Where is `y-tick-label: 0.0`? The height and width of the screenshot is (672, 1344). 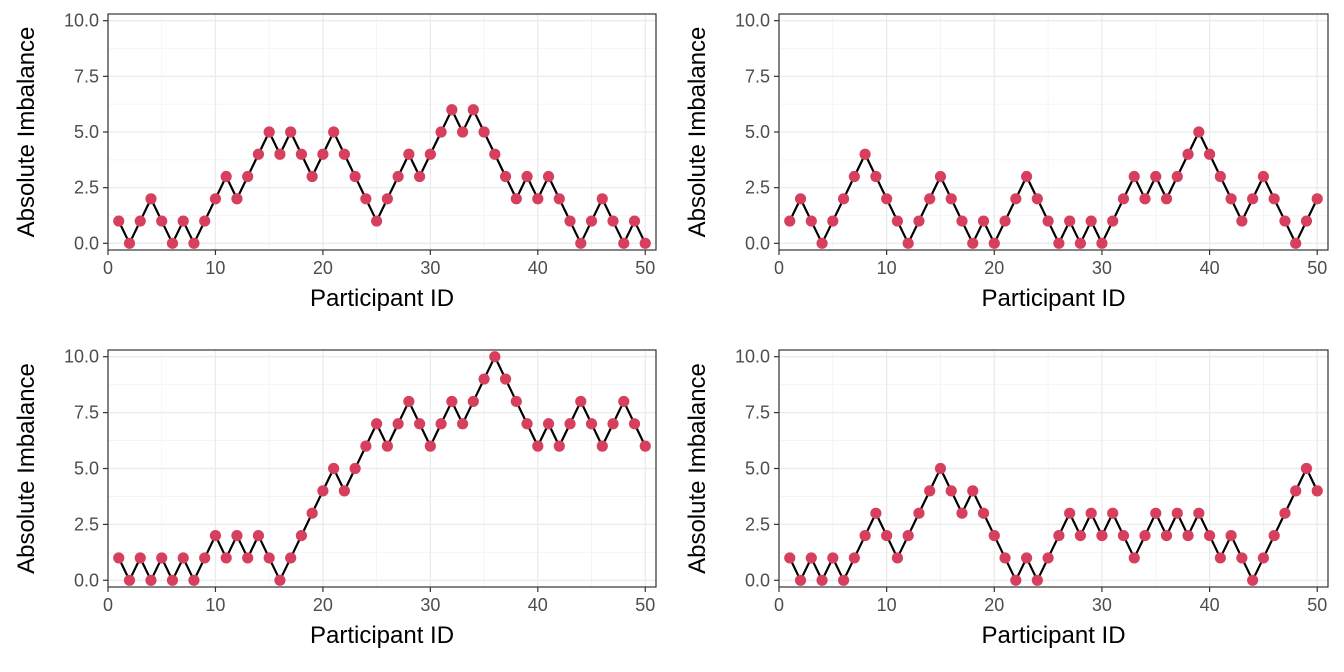
y-tick-label: 0.0 is located at coordinates (757, 243).